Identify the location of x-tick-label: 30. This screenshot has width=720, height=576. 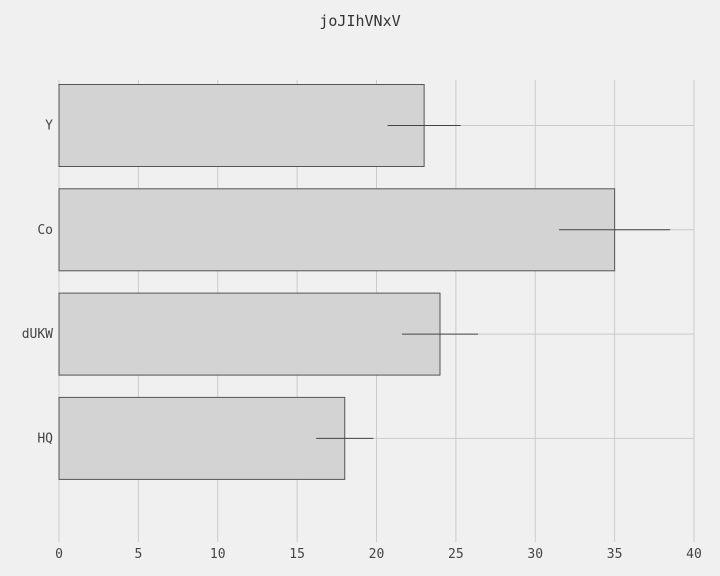
(535, 554).